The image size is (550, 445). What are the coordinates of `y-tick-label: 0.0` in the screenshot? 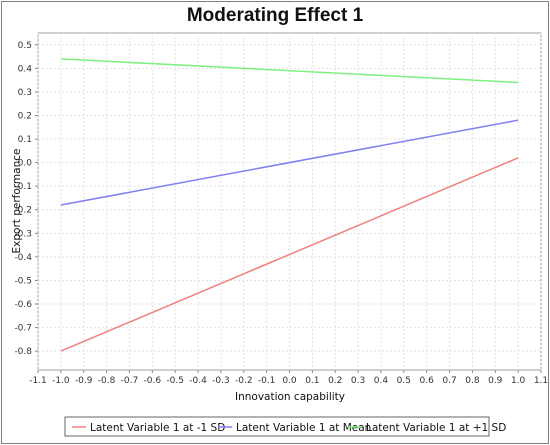 It's located at (25, 164).